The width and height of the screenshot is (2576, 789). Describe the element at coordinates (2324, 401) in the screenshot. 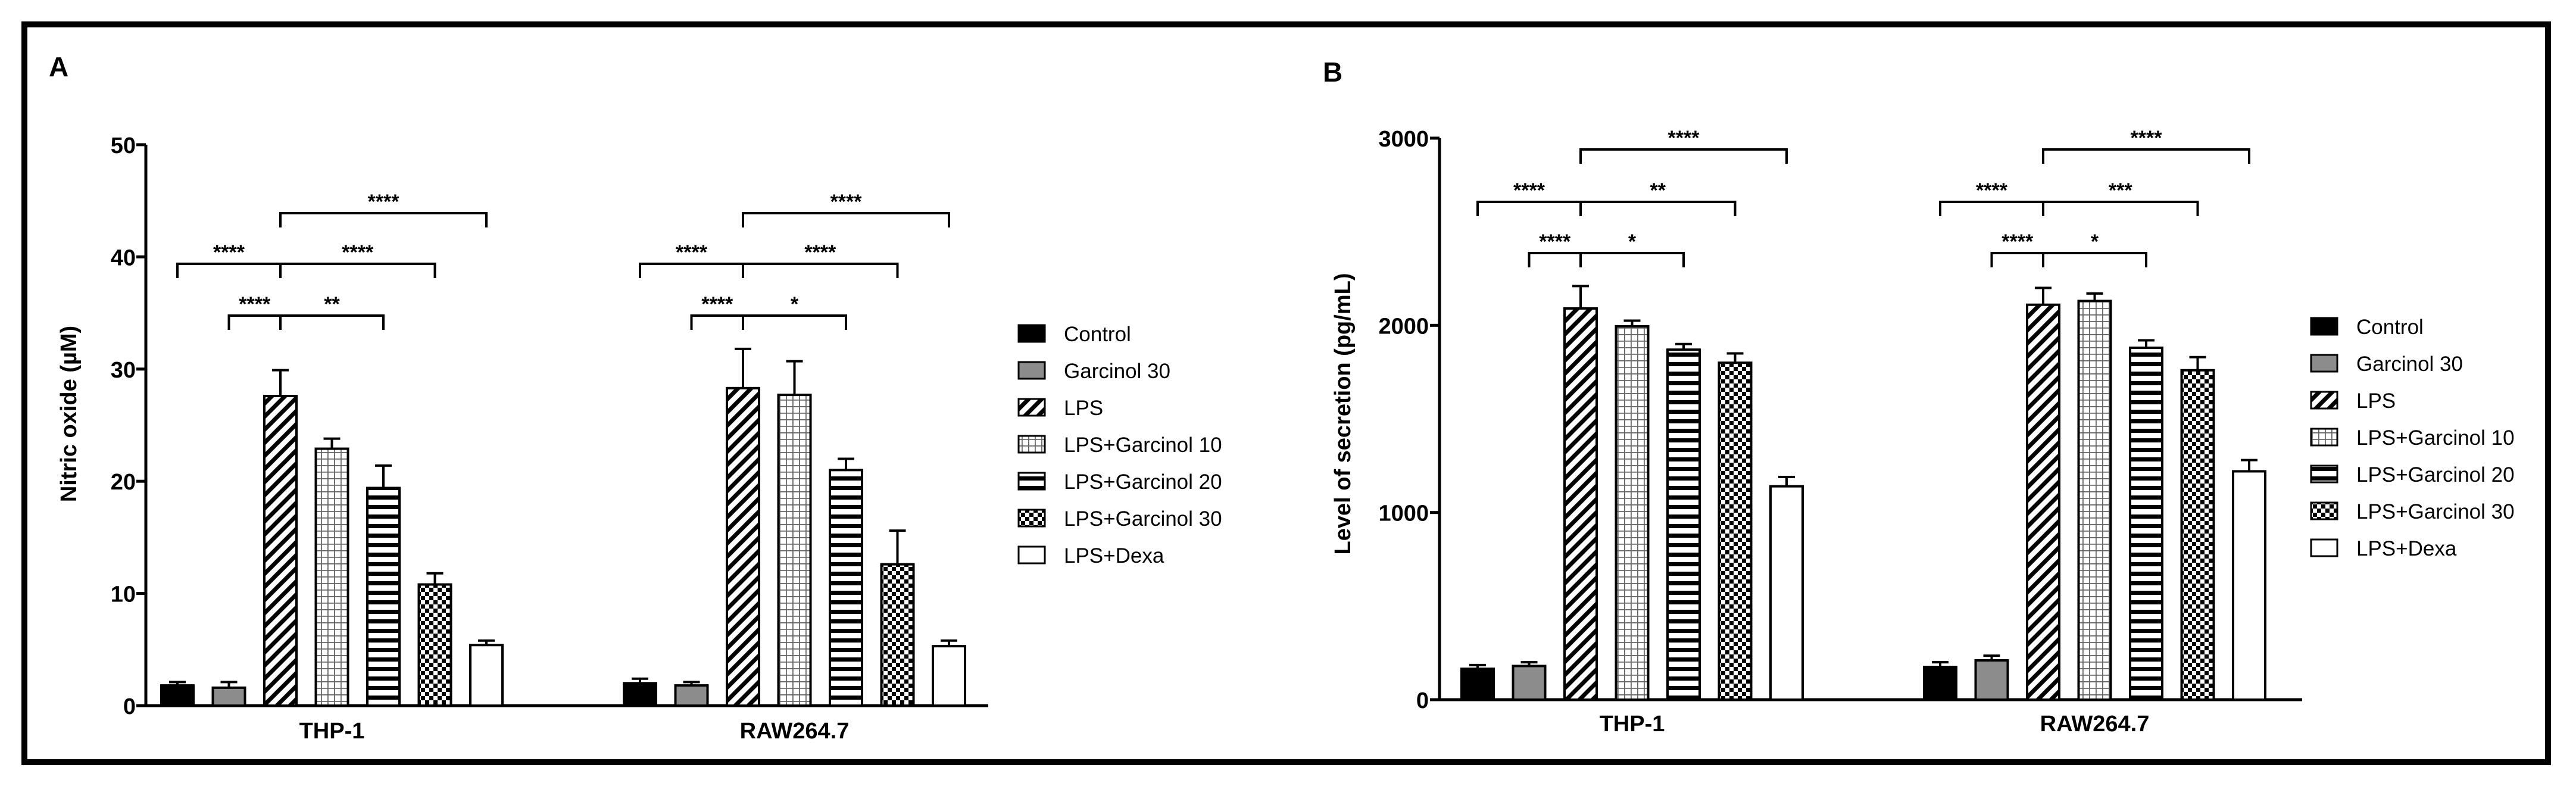

I see `panel-b-legend-swatch-lps` at that location.